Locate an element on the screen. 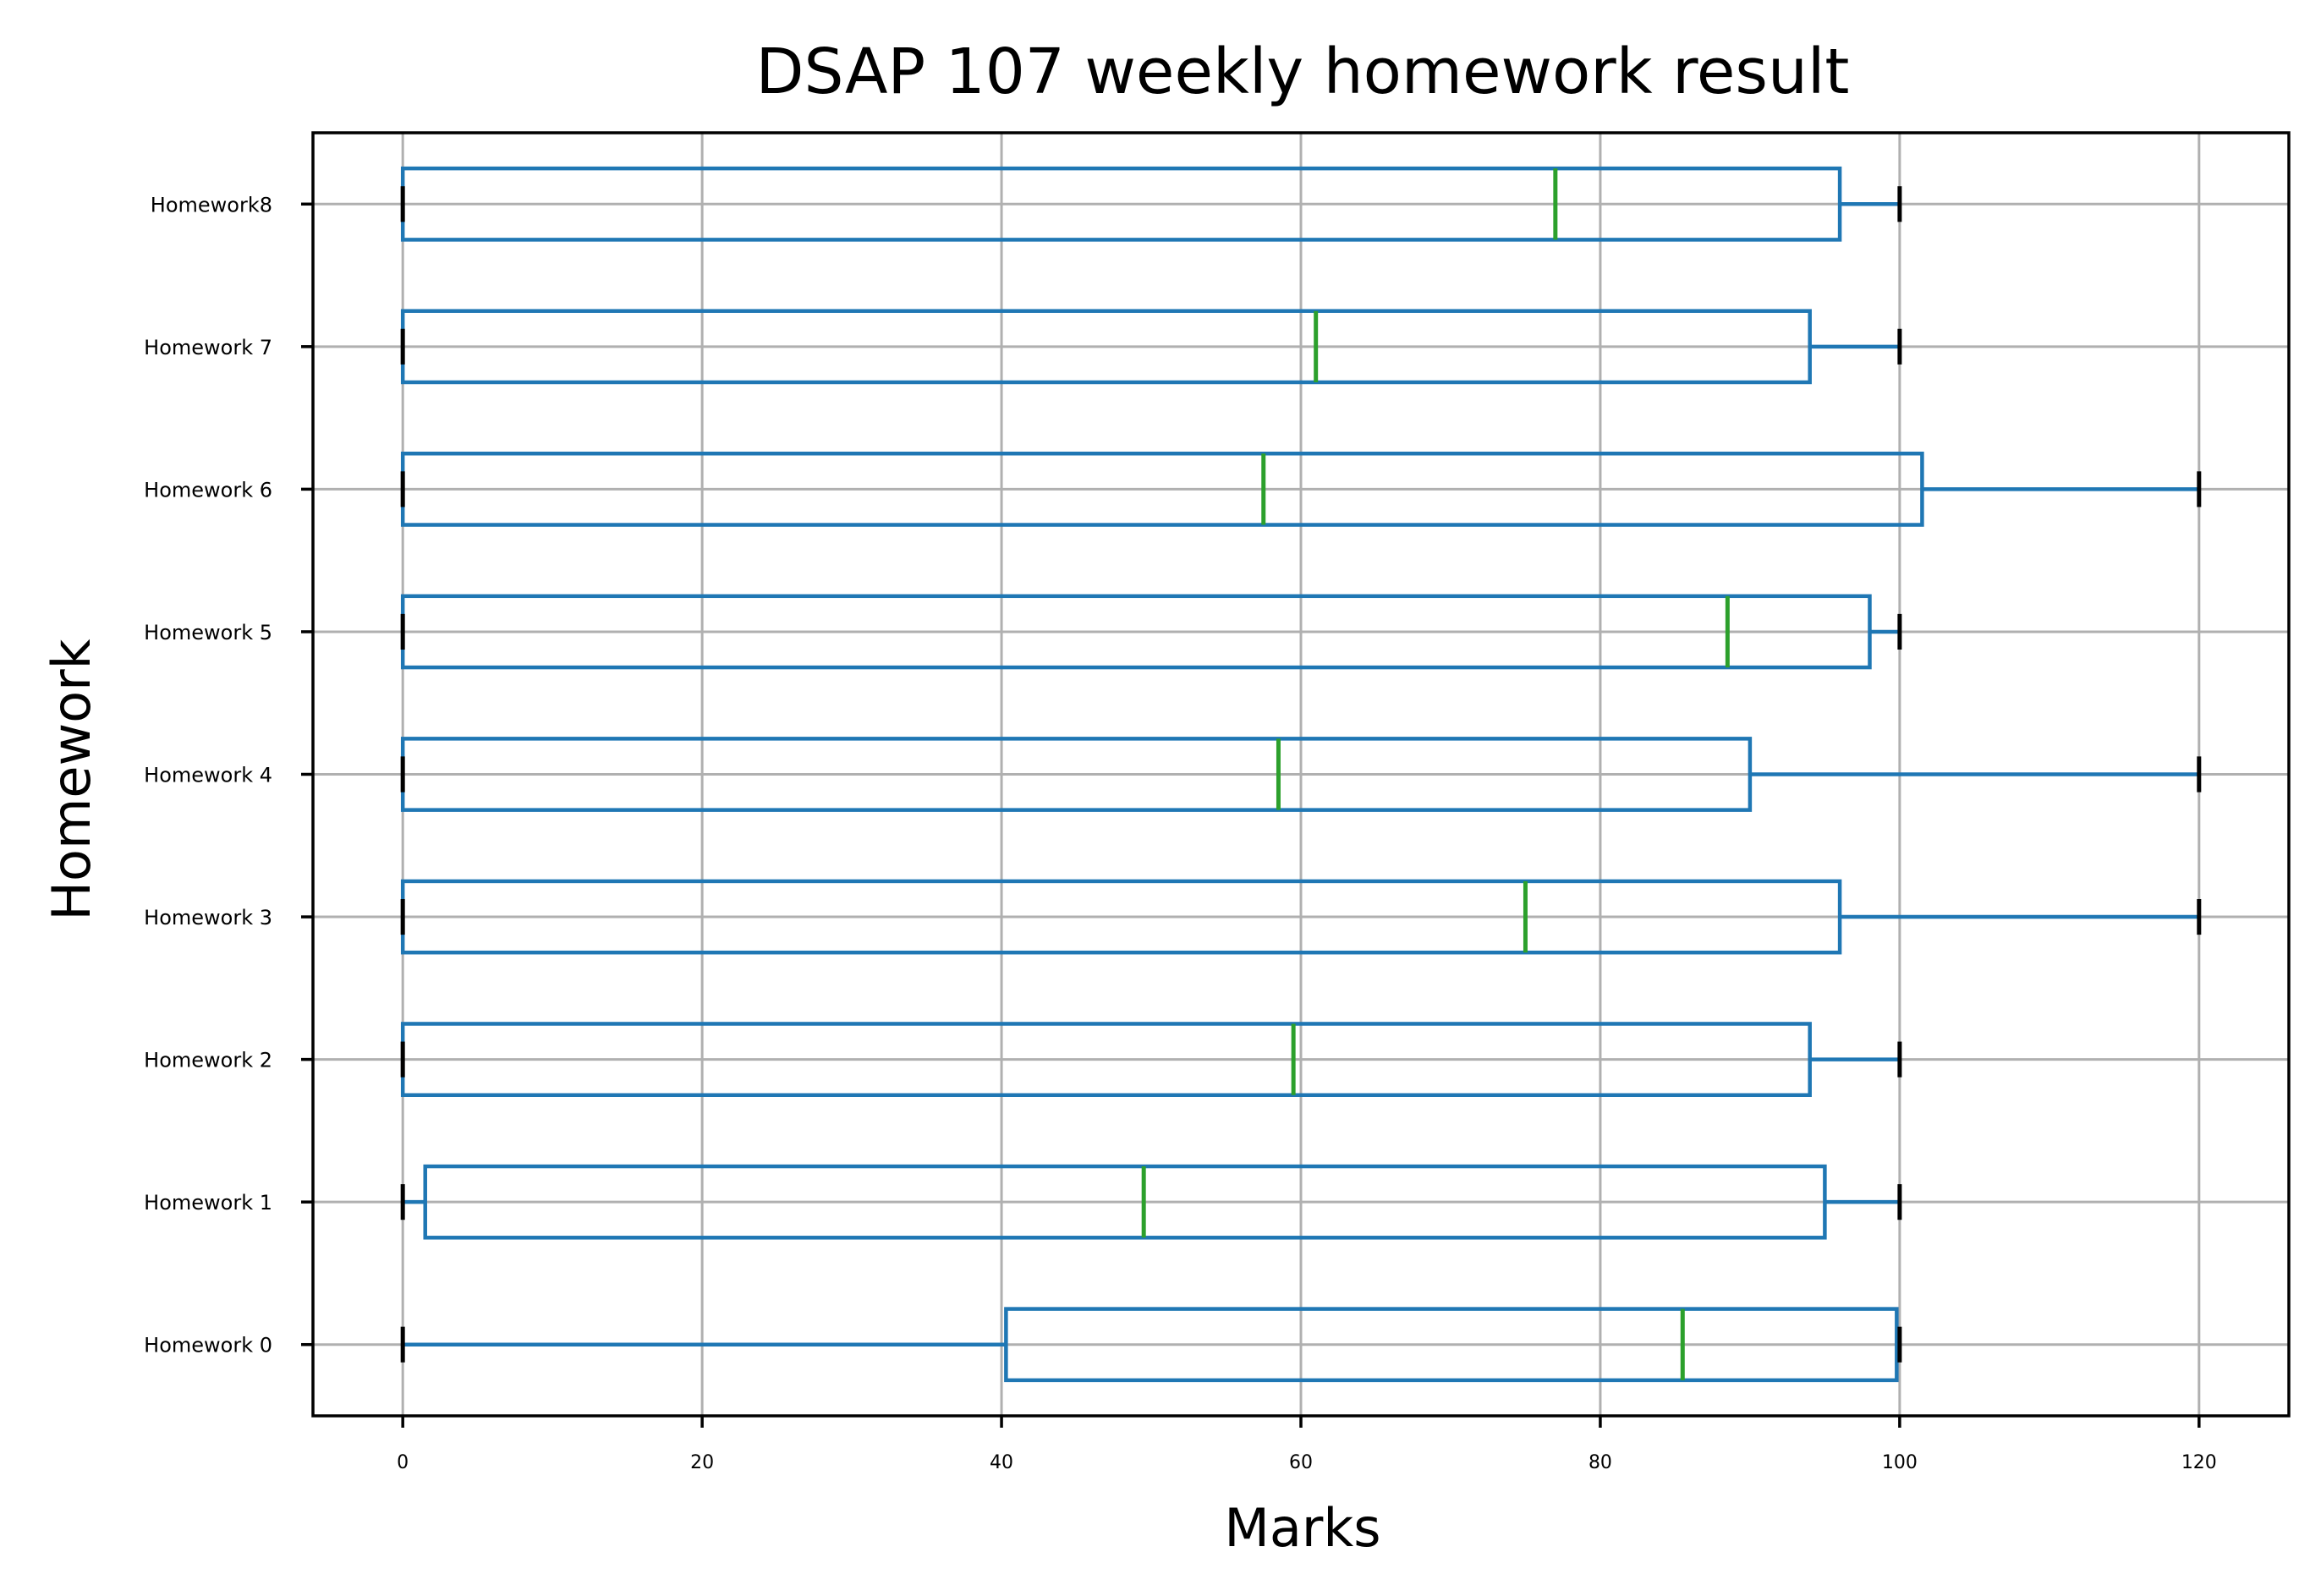 The image size is (2321, 1596). x-tick-label: 60 is located at coordinates (1301, 1462).